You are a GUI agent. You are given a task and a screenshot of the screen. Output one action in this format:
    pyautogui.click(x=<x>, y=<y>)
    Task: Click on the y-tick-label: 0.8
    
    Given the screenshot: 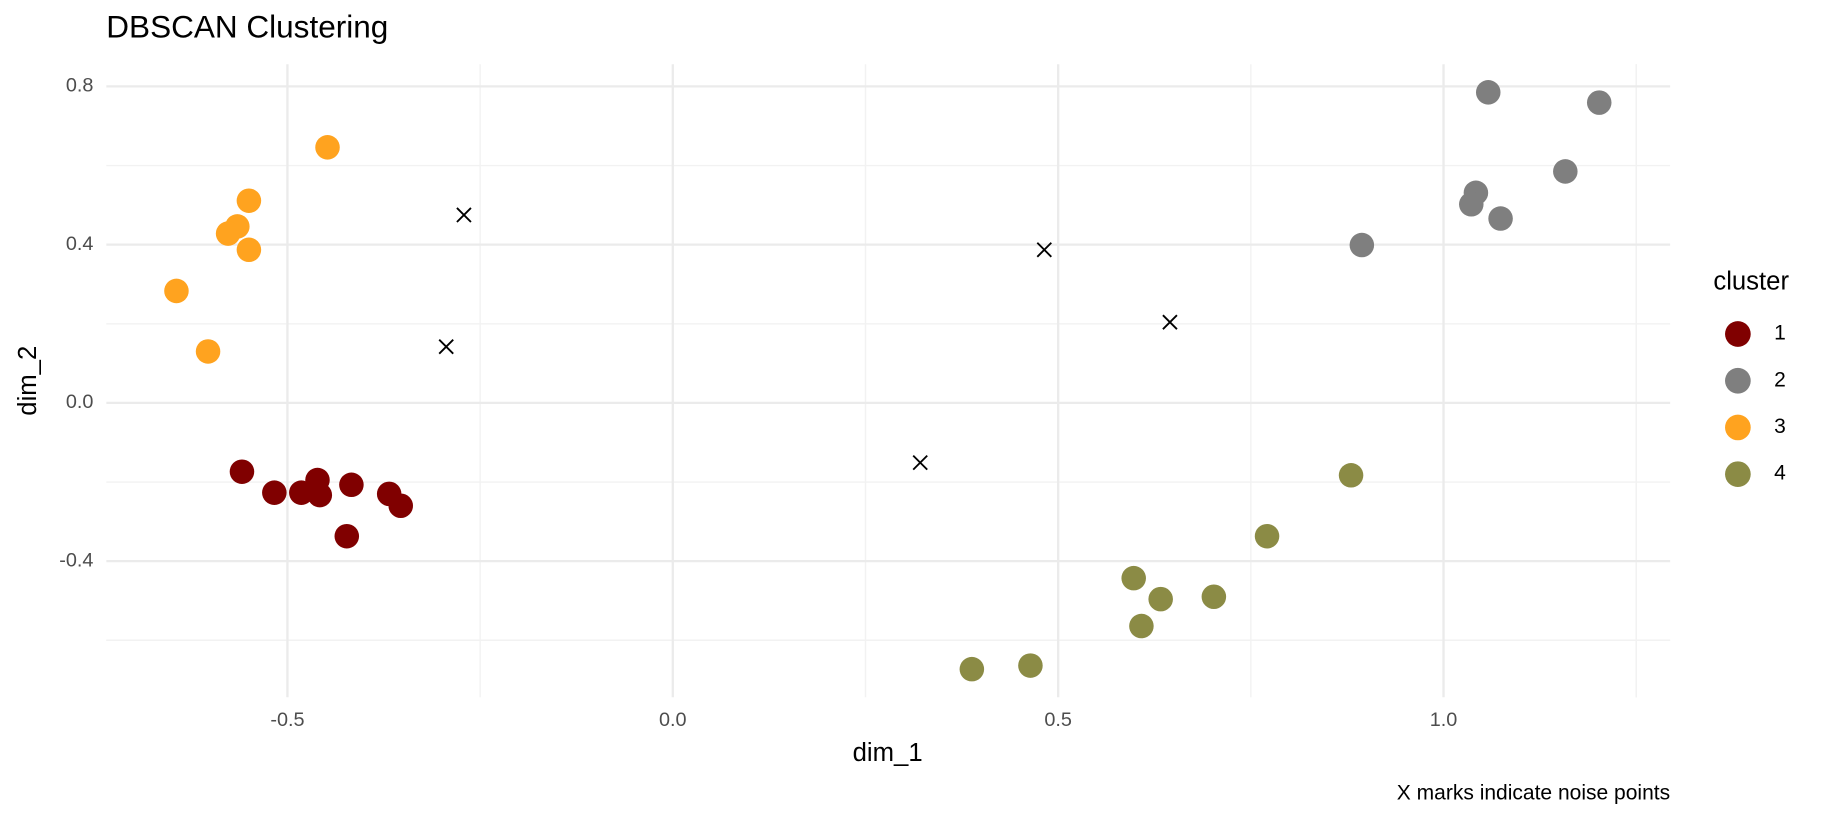 What is the action you would take?
    pyautogui.click(x=80, y=86)
    